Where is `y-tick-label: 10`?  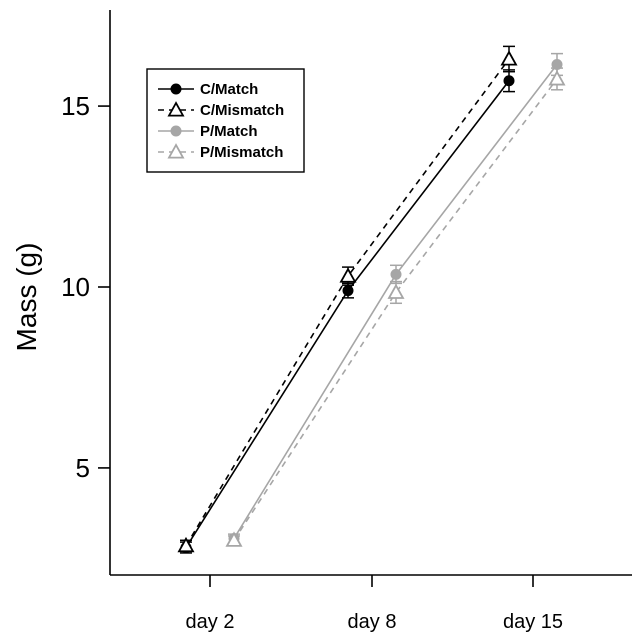 y-tick-label: 10 is located at coordinates (75, 287).